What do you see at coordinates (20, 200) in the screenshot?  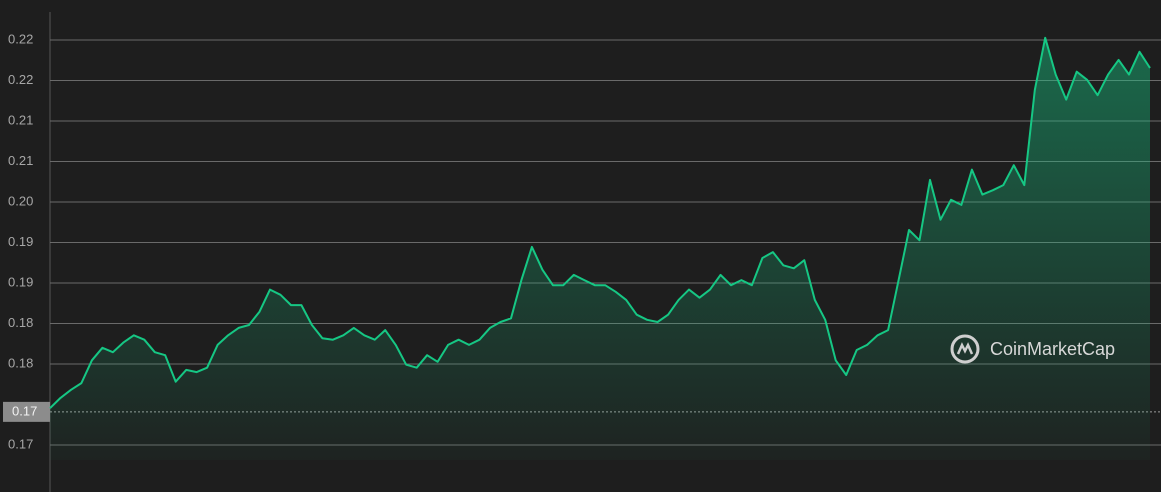 I see `y-tick-label: 0.20` at bounding box center [20, 200].